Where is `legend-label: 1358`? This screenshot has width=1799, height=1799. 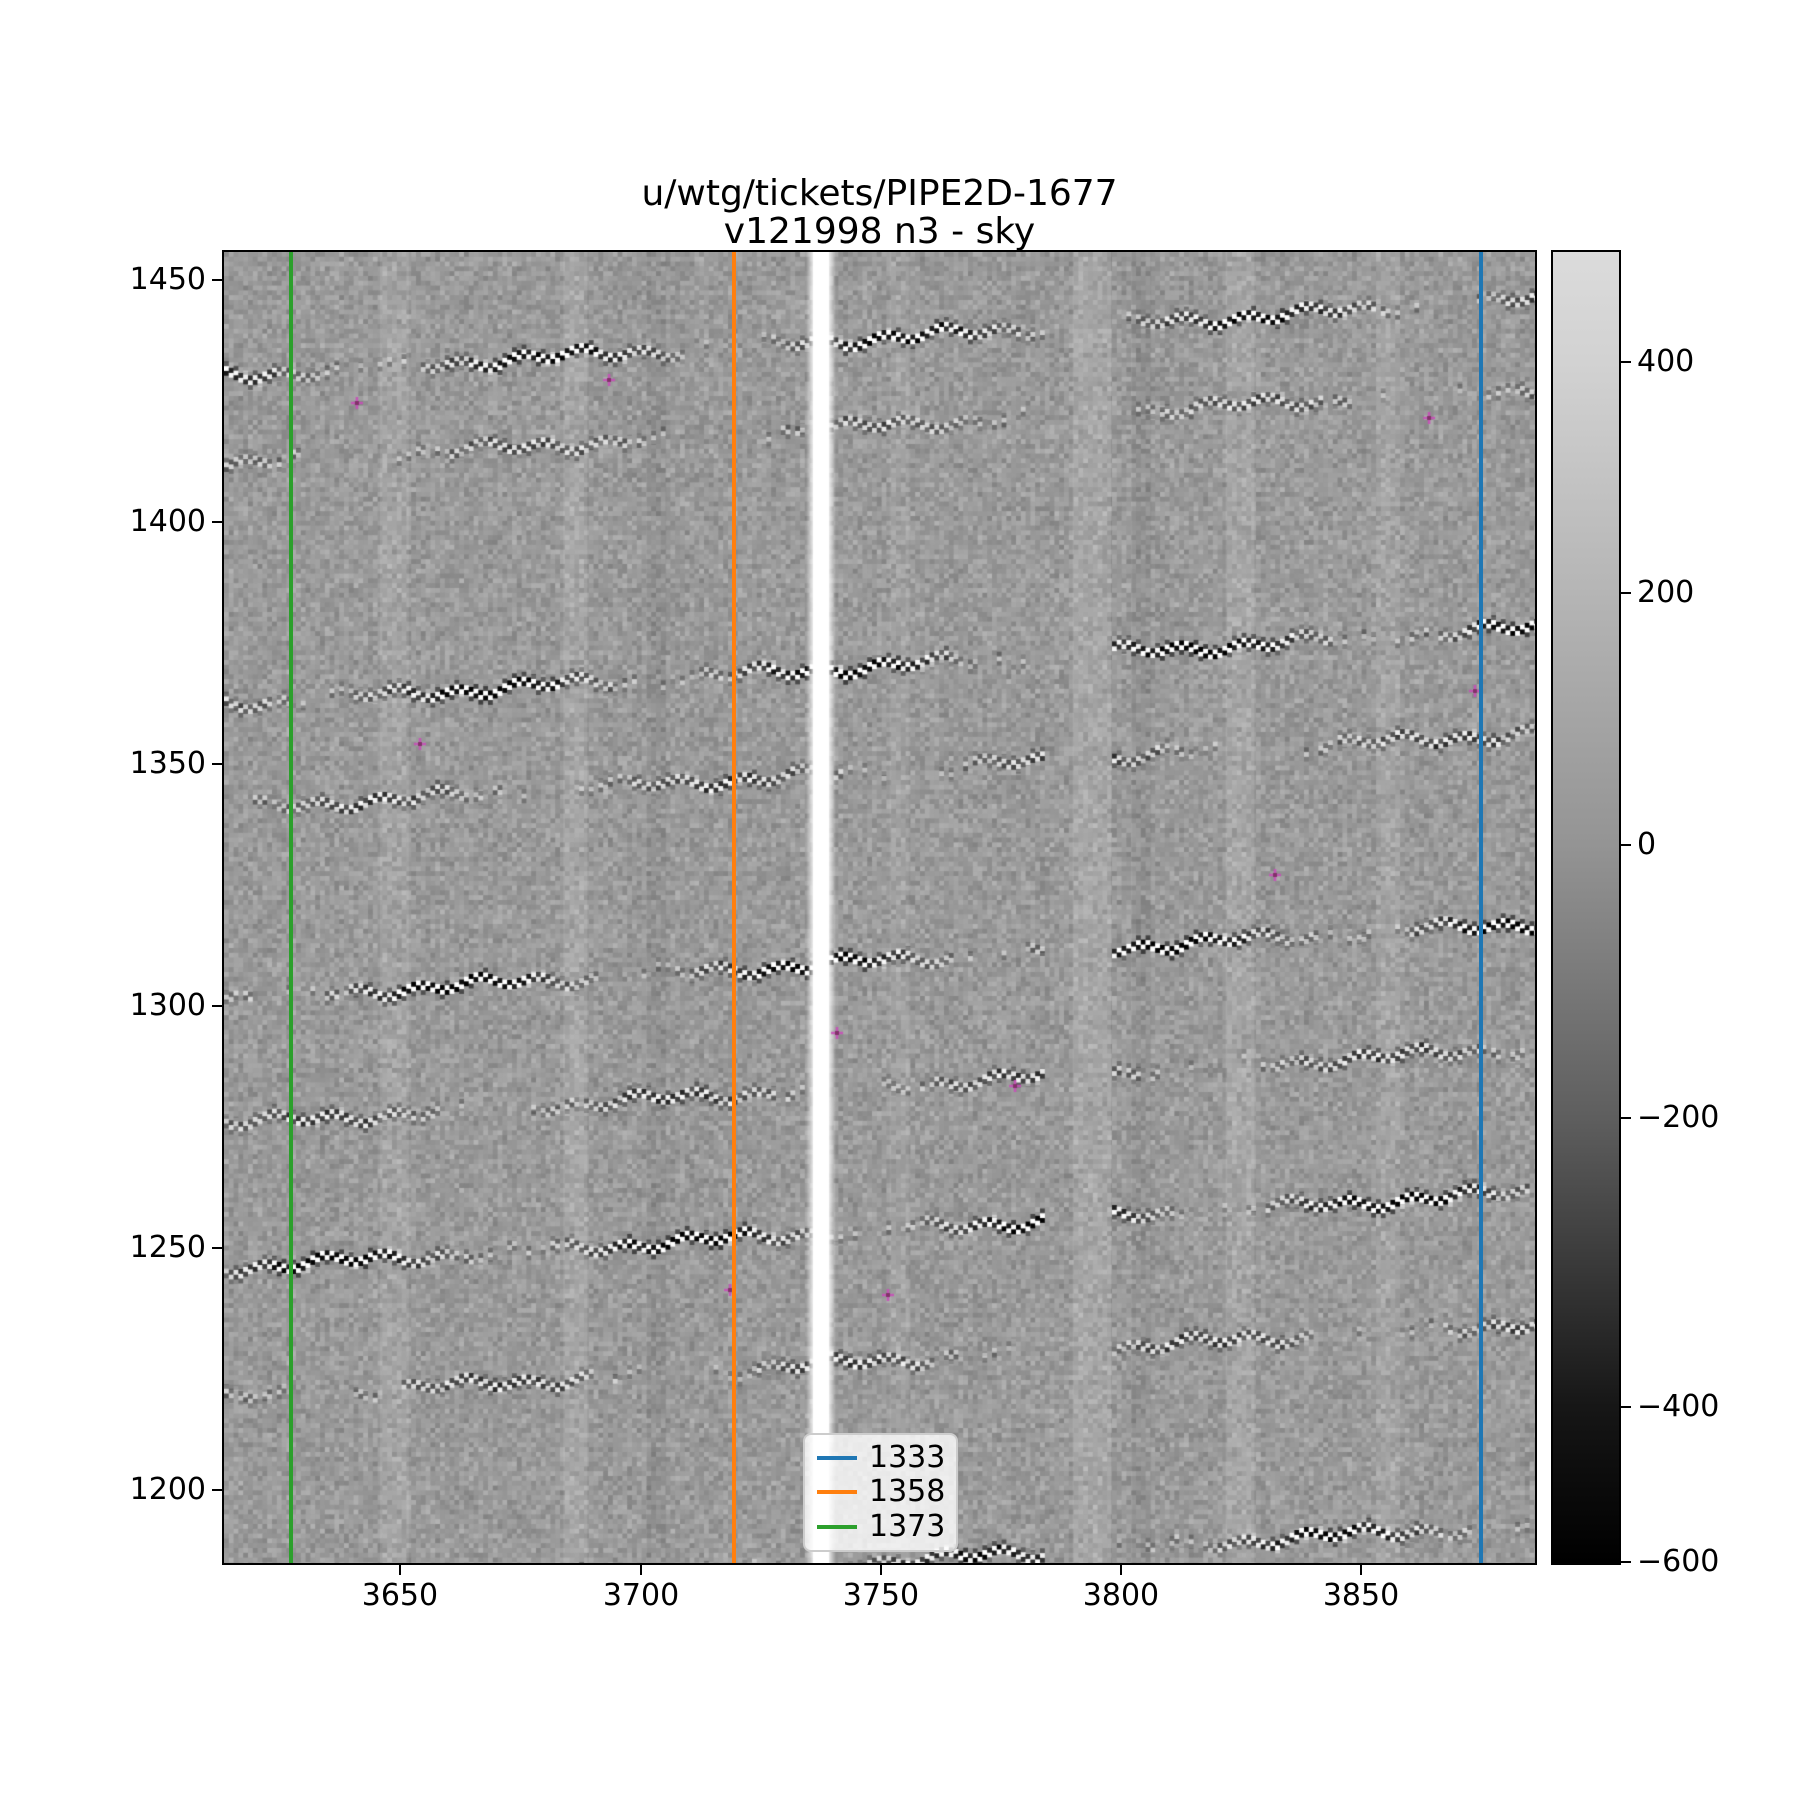 legend-label: 1358 is located at coordinates (907, 1492).